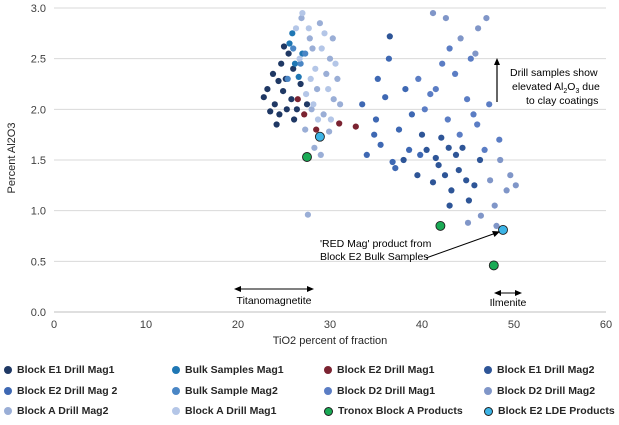  I want to click on titanomagnetite-label: Titanomagnetite, so click(274, 301).